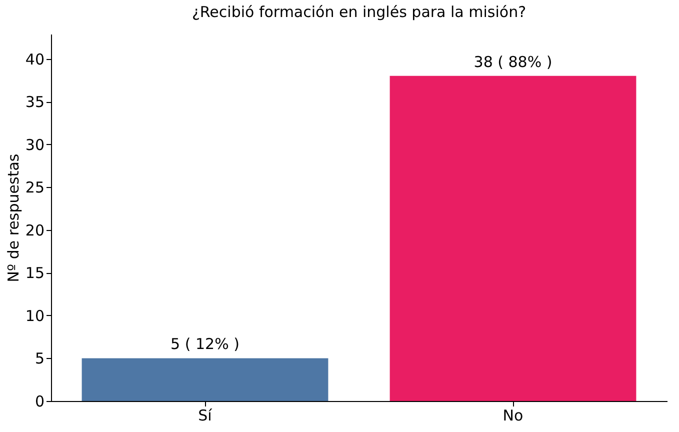  What do you see at coordinates (39, 359) in the screenshot?
I see `y-tick-label: 5` at bounding box center [39, 359].